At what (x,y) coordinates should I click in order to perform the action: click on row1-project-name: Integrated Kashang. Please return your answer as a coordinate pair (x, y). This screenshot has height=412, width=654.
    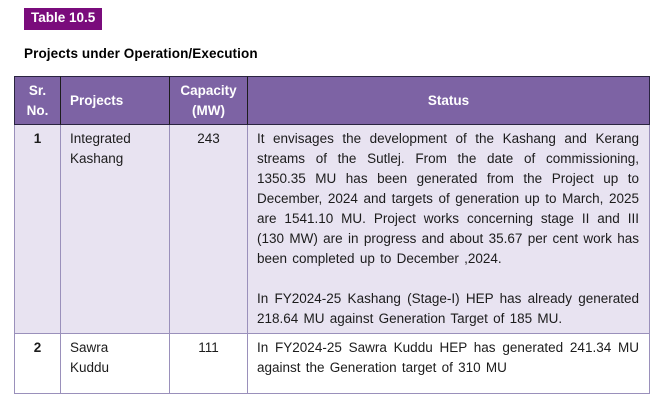
    Looking at the image, I should click on (100, 148).